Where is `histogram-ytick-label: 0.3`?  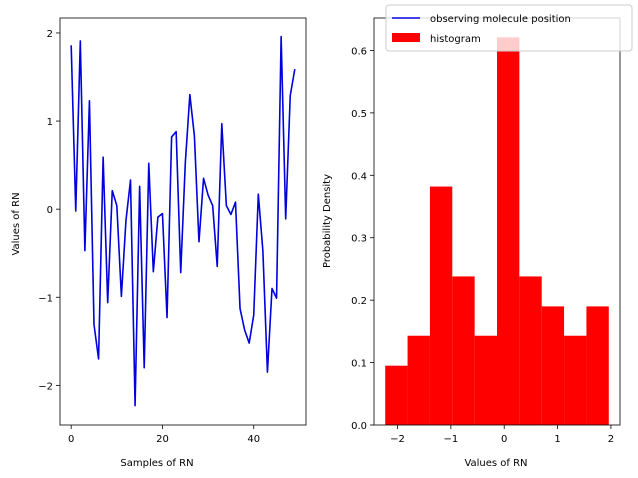 histogram-ytick-label: 0.3 is located at coordinates (359, 239).